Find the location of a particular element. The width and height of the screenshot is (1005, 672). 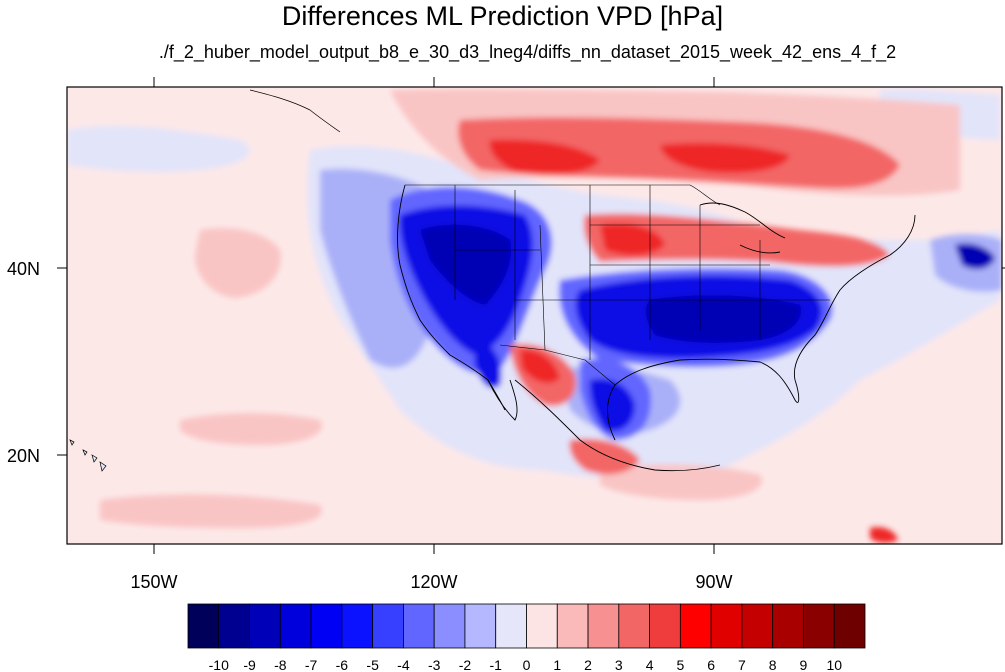

state-grid is located at coordinates (642, 272).